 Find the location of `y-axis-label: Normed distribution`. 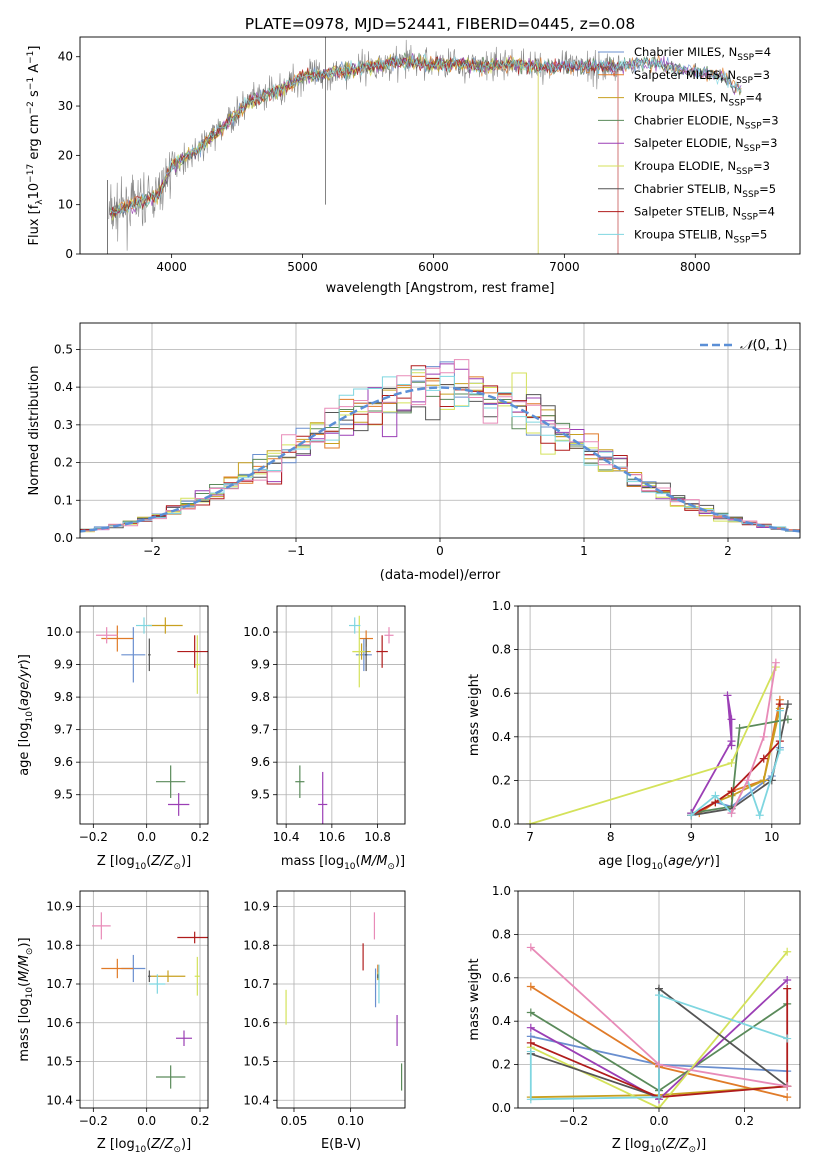

y-axis-label: Normed distribution is located at coordinates (34, 431).